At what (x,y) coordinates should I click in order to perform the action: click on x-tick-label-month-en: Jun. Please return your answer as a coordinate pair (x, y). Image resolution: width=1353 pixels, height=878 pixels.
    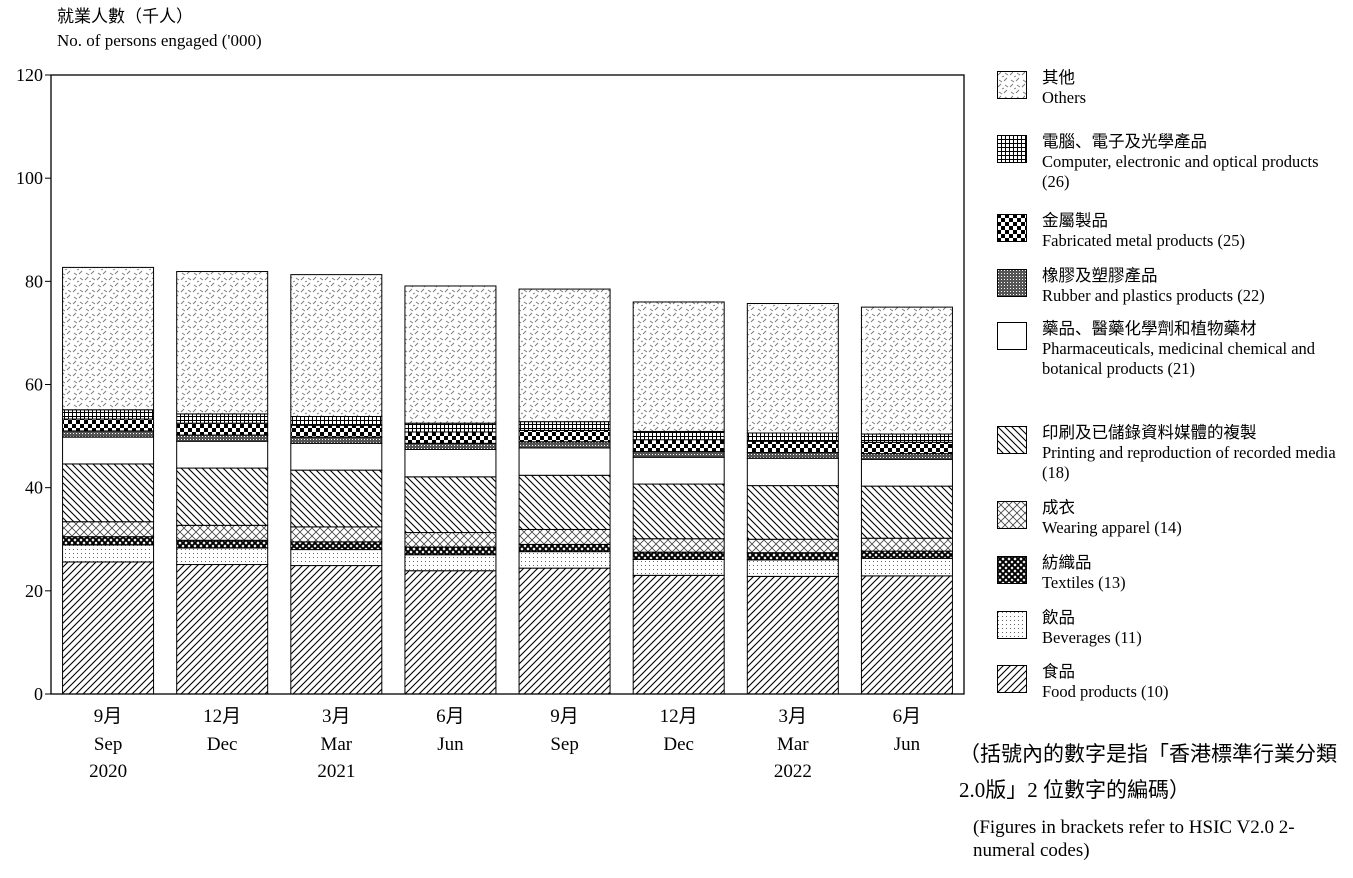
    Looking at the image, I should click on (450, 744).